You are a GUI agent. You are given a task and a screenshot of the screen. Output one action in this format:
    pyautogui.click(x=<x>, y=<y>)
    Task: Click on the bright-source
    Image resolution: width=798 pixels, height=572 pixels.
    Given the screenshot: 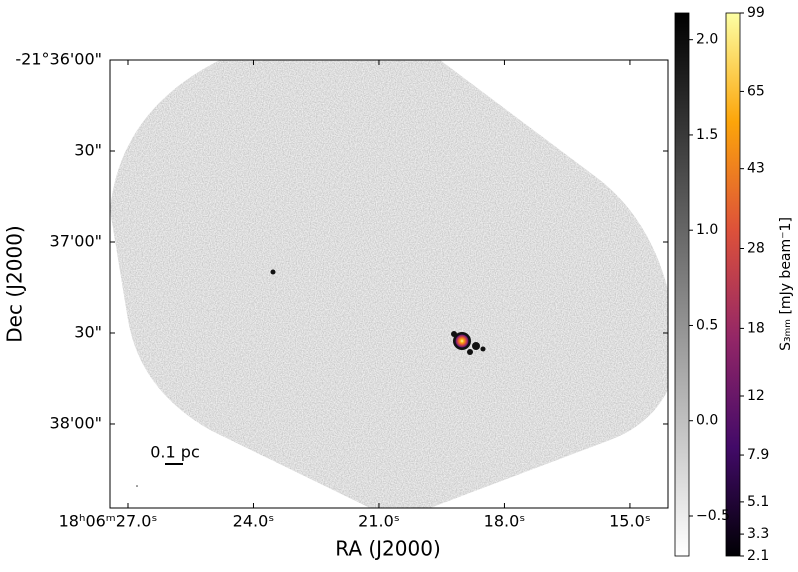 What is the action you would take?
    pyautogui.click(x=462, y=341)
    